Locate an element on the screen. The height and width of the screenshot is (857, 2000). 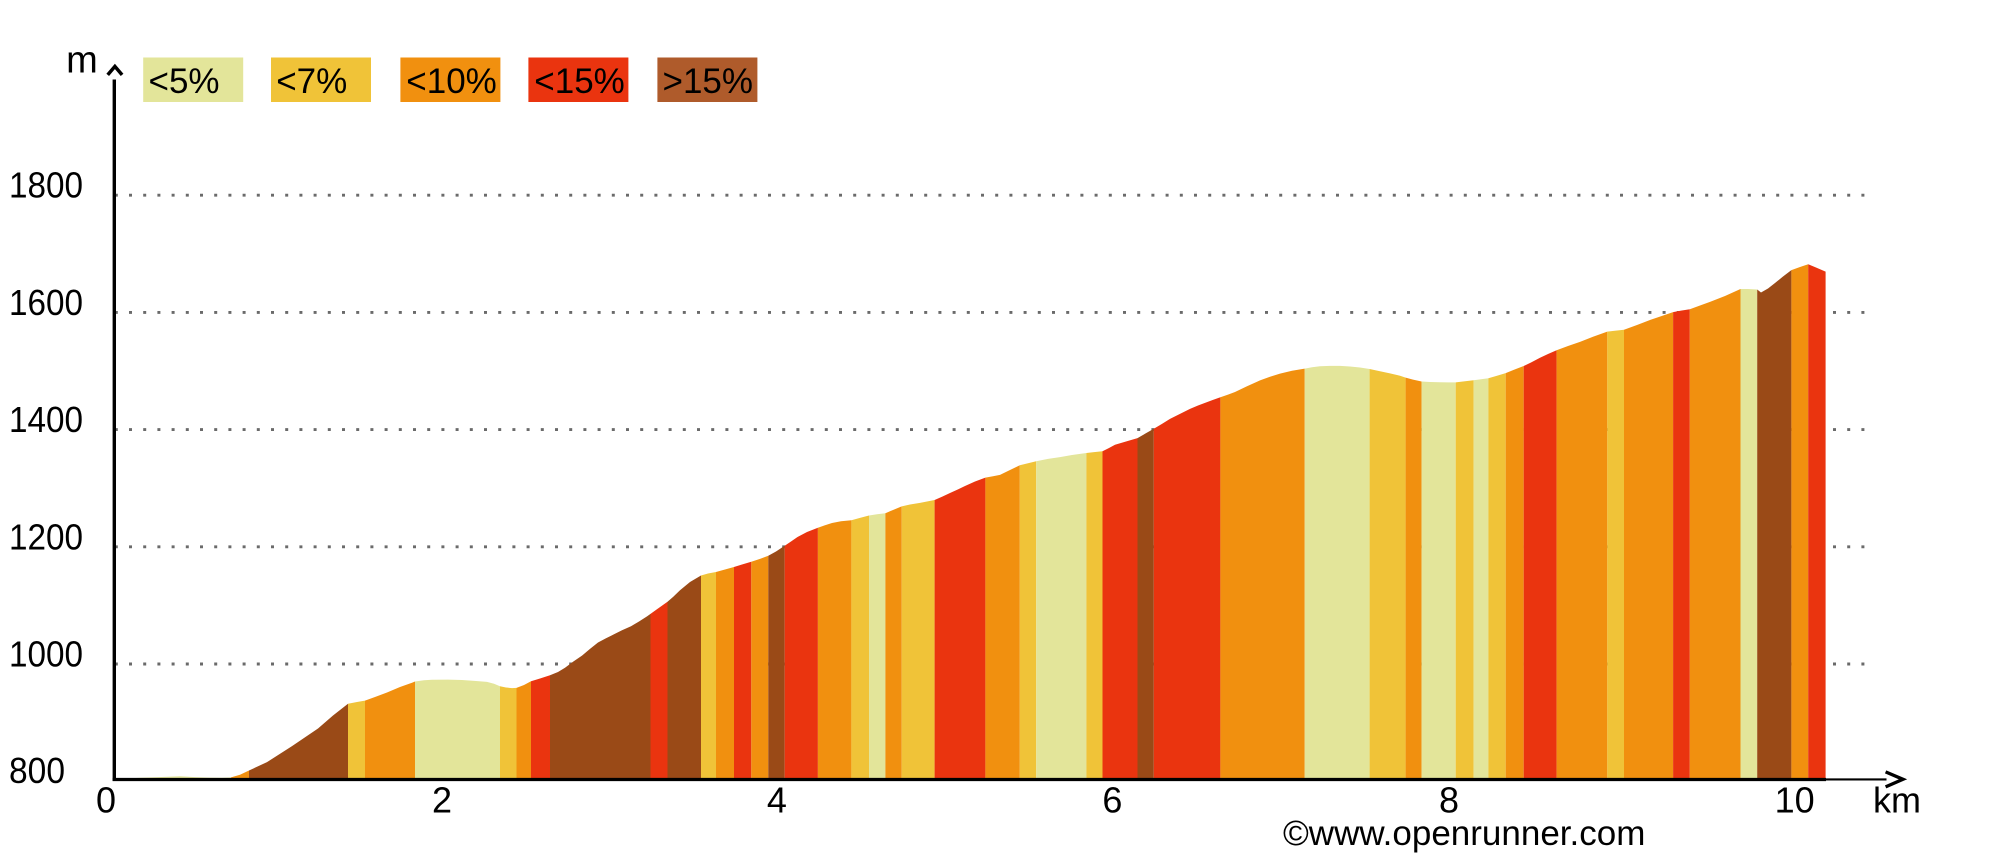
svg-text: <10% is located at coordinates (451, 81).